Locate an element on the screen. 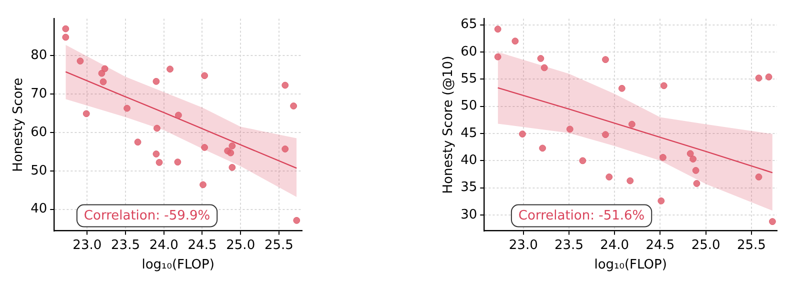  y-tick-label: 65 is located at coordinates (469, 24).